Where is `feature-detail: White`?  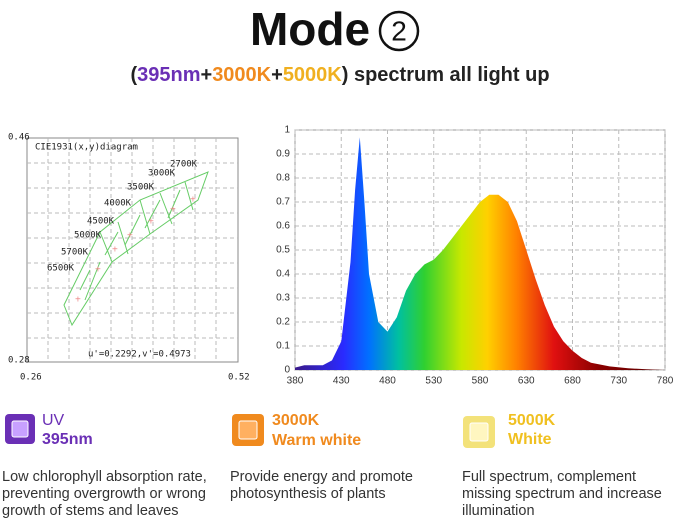 feature-detail: White is located at coordinates (530, 439).